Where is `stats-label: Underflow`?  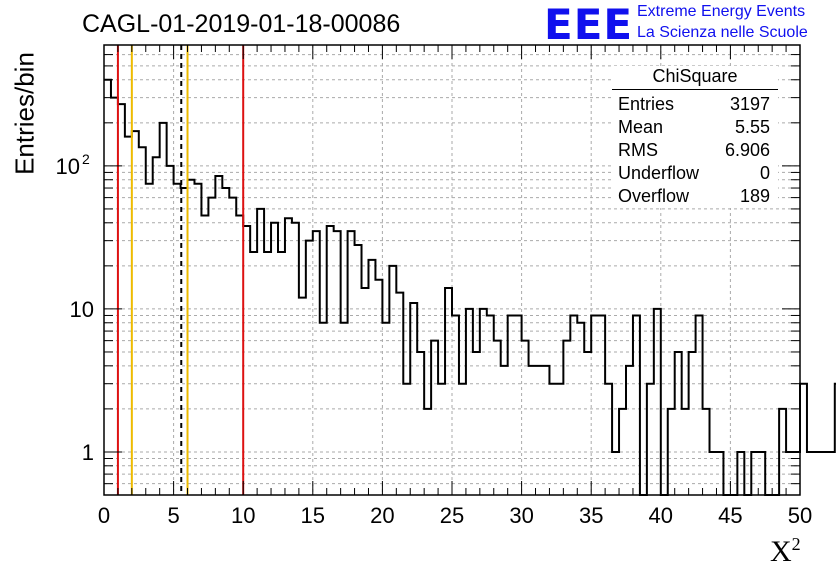 stats-label: Underflow is located at coordinates (659, 173).